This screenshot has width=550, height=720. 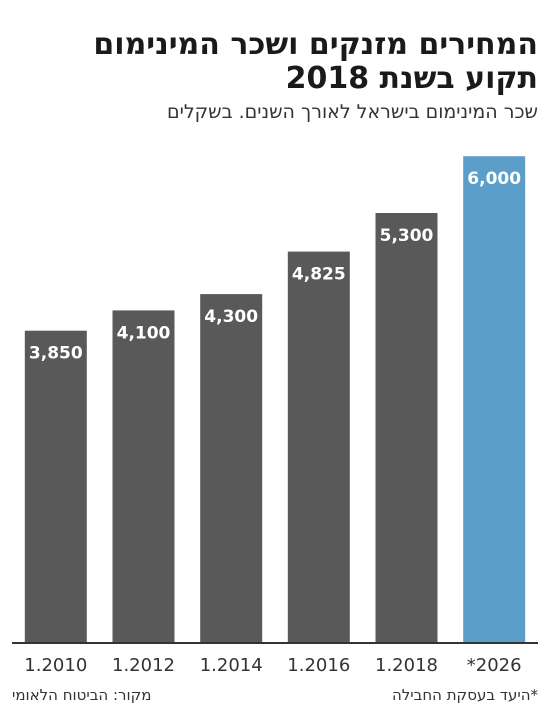 What do you see at coordinates (411, 78) in the screenshot?
I see `chart-title-line2: תקוע בשנת 2018` at bounding box center [411, 78].